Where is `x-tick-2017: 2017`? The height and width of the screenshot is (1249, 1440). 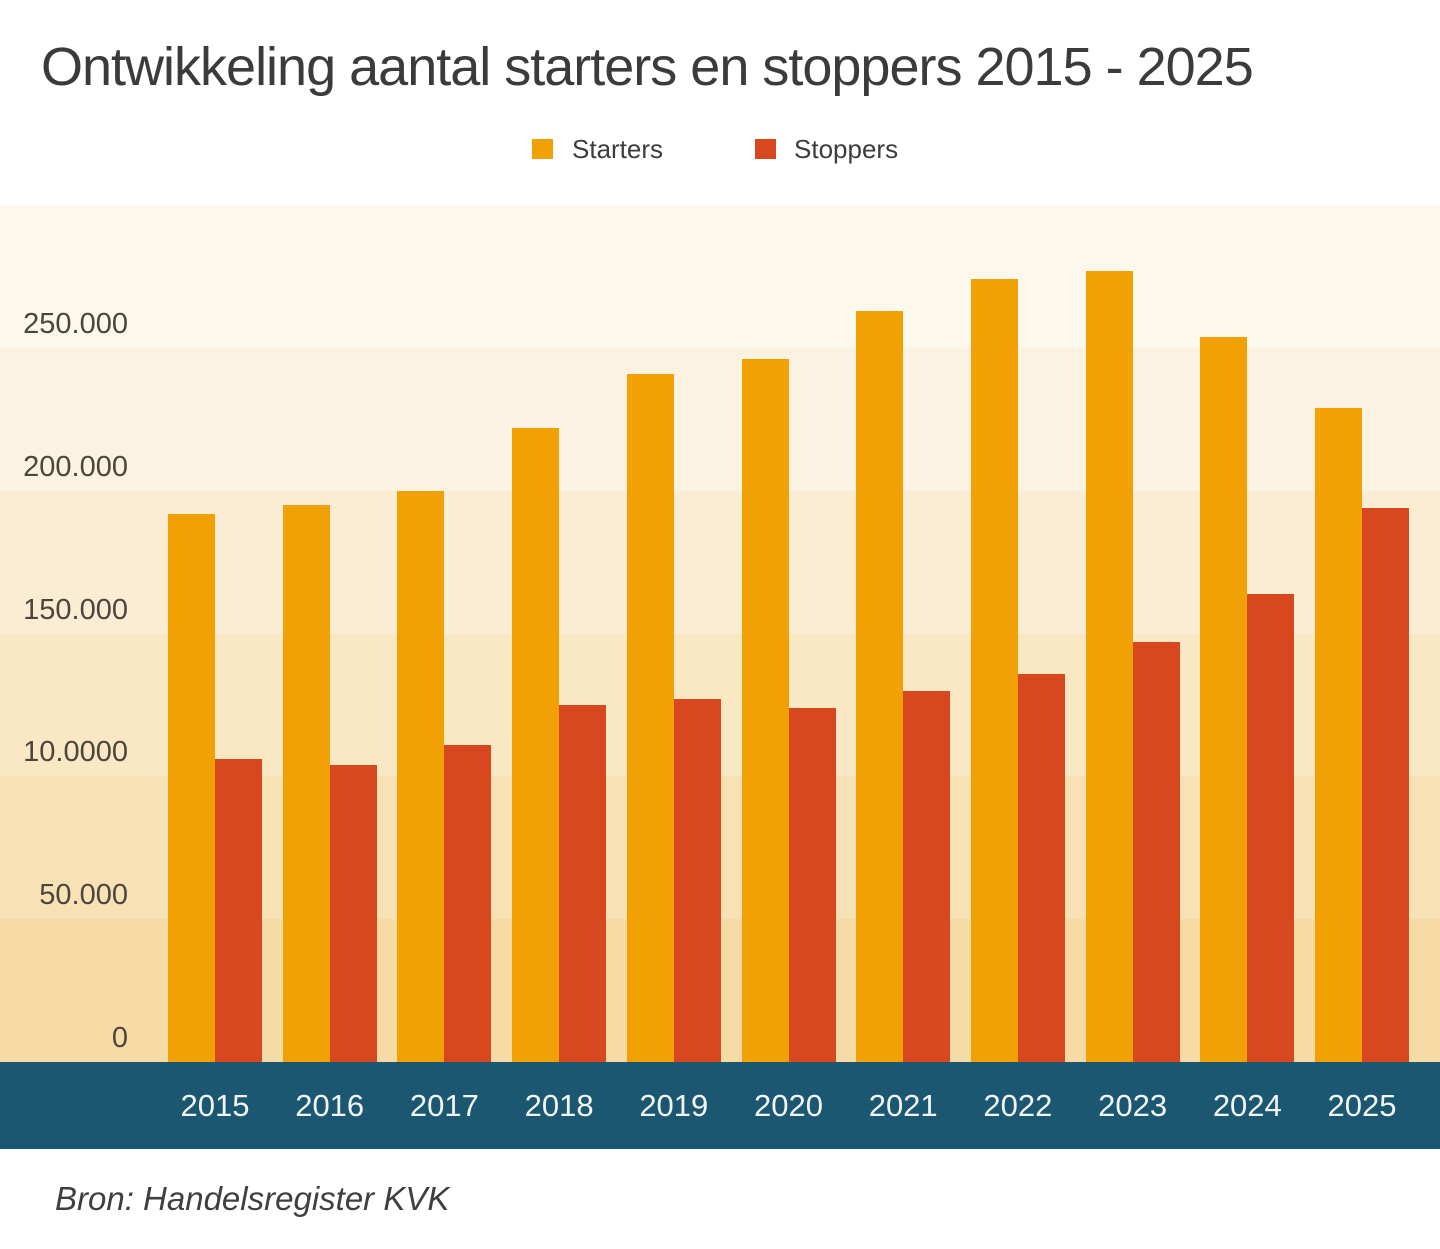
x-tick-2017: 2017 is located at coordinates (444, 1105).